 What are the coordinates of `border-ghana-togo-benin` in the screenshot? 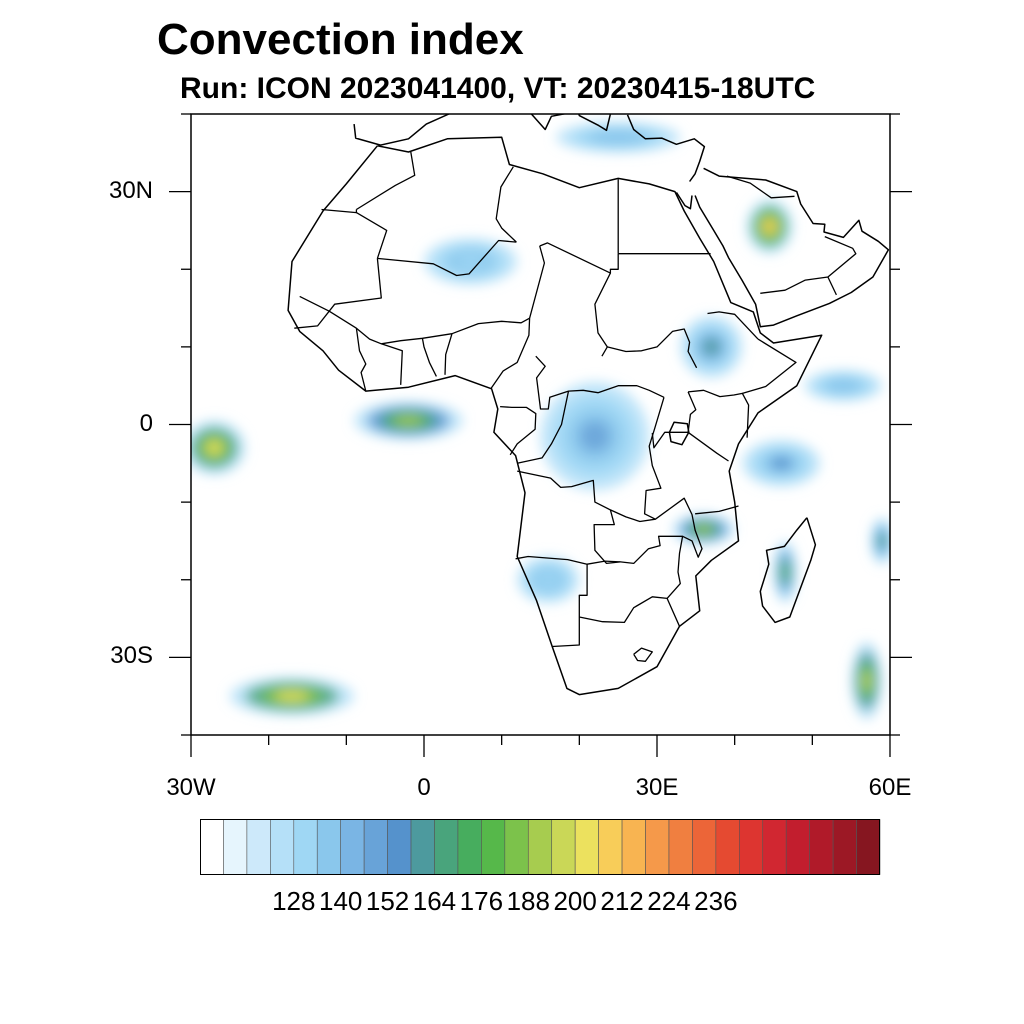 It's located at (429, 357).